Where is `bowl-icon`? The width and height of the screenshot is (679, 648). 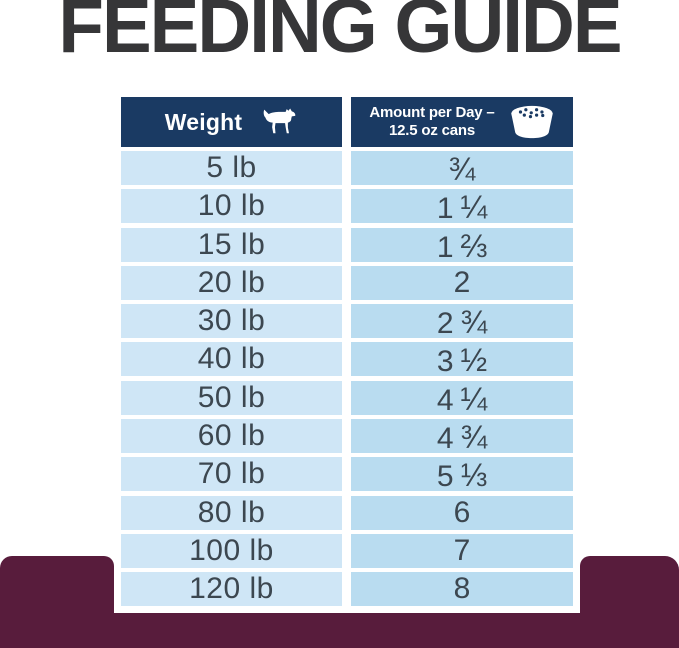 bowl-icon is located at coordinates (532, 122).